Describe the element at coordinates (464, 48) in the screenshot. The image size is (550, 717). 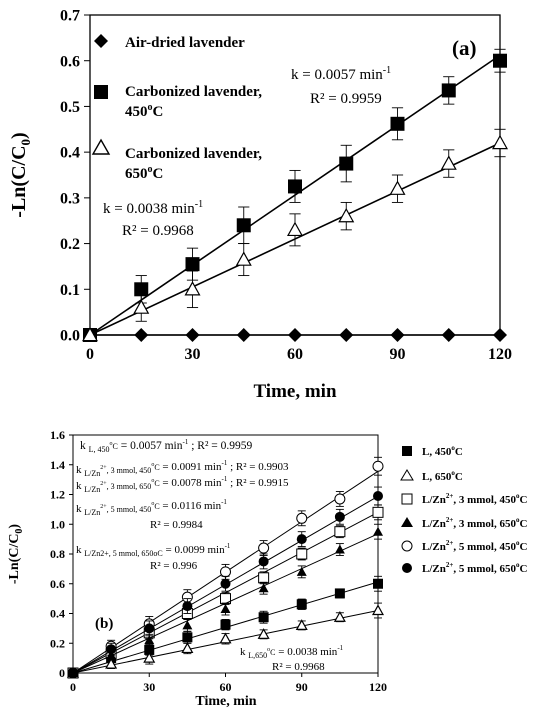
I see `panel-a-label: (a)` at that location.